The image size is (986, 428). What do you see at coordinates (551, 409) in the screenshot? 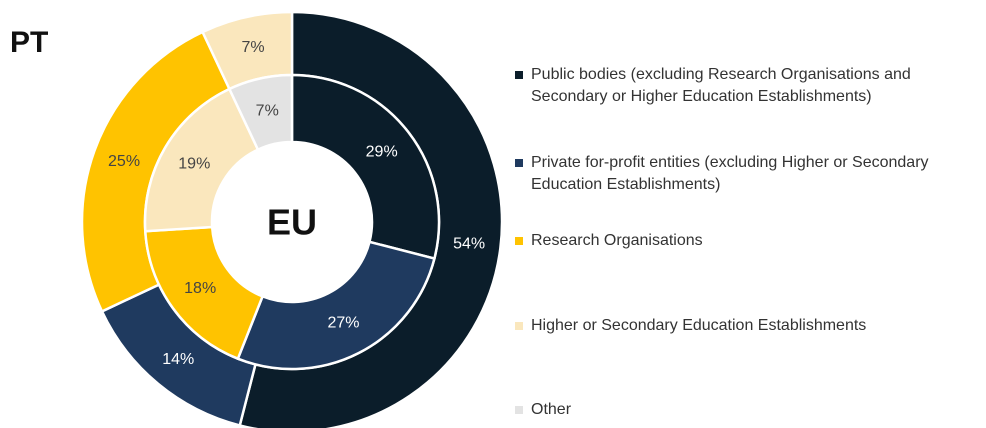
I see `legend-label: Other` at bounding box center [551, 409].